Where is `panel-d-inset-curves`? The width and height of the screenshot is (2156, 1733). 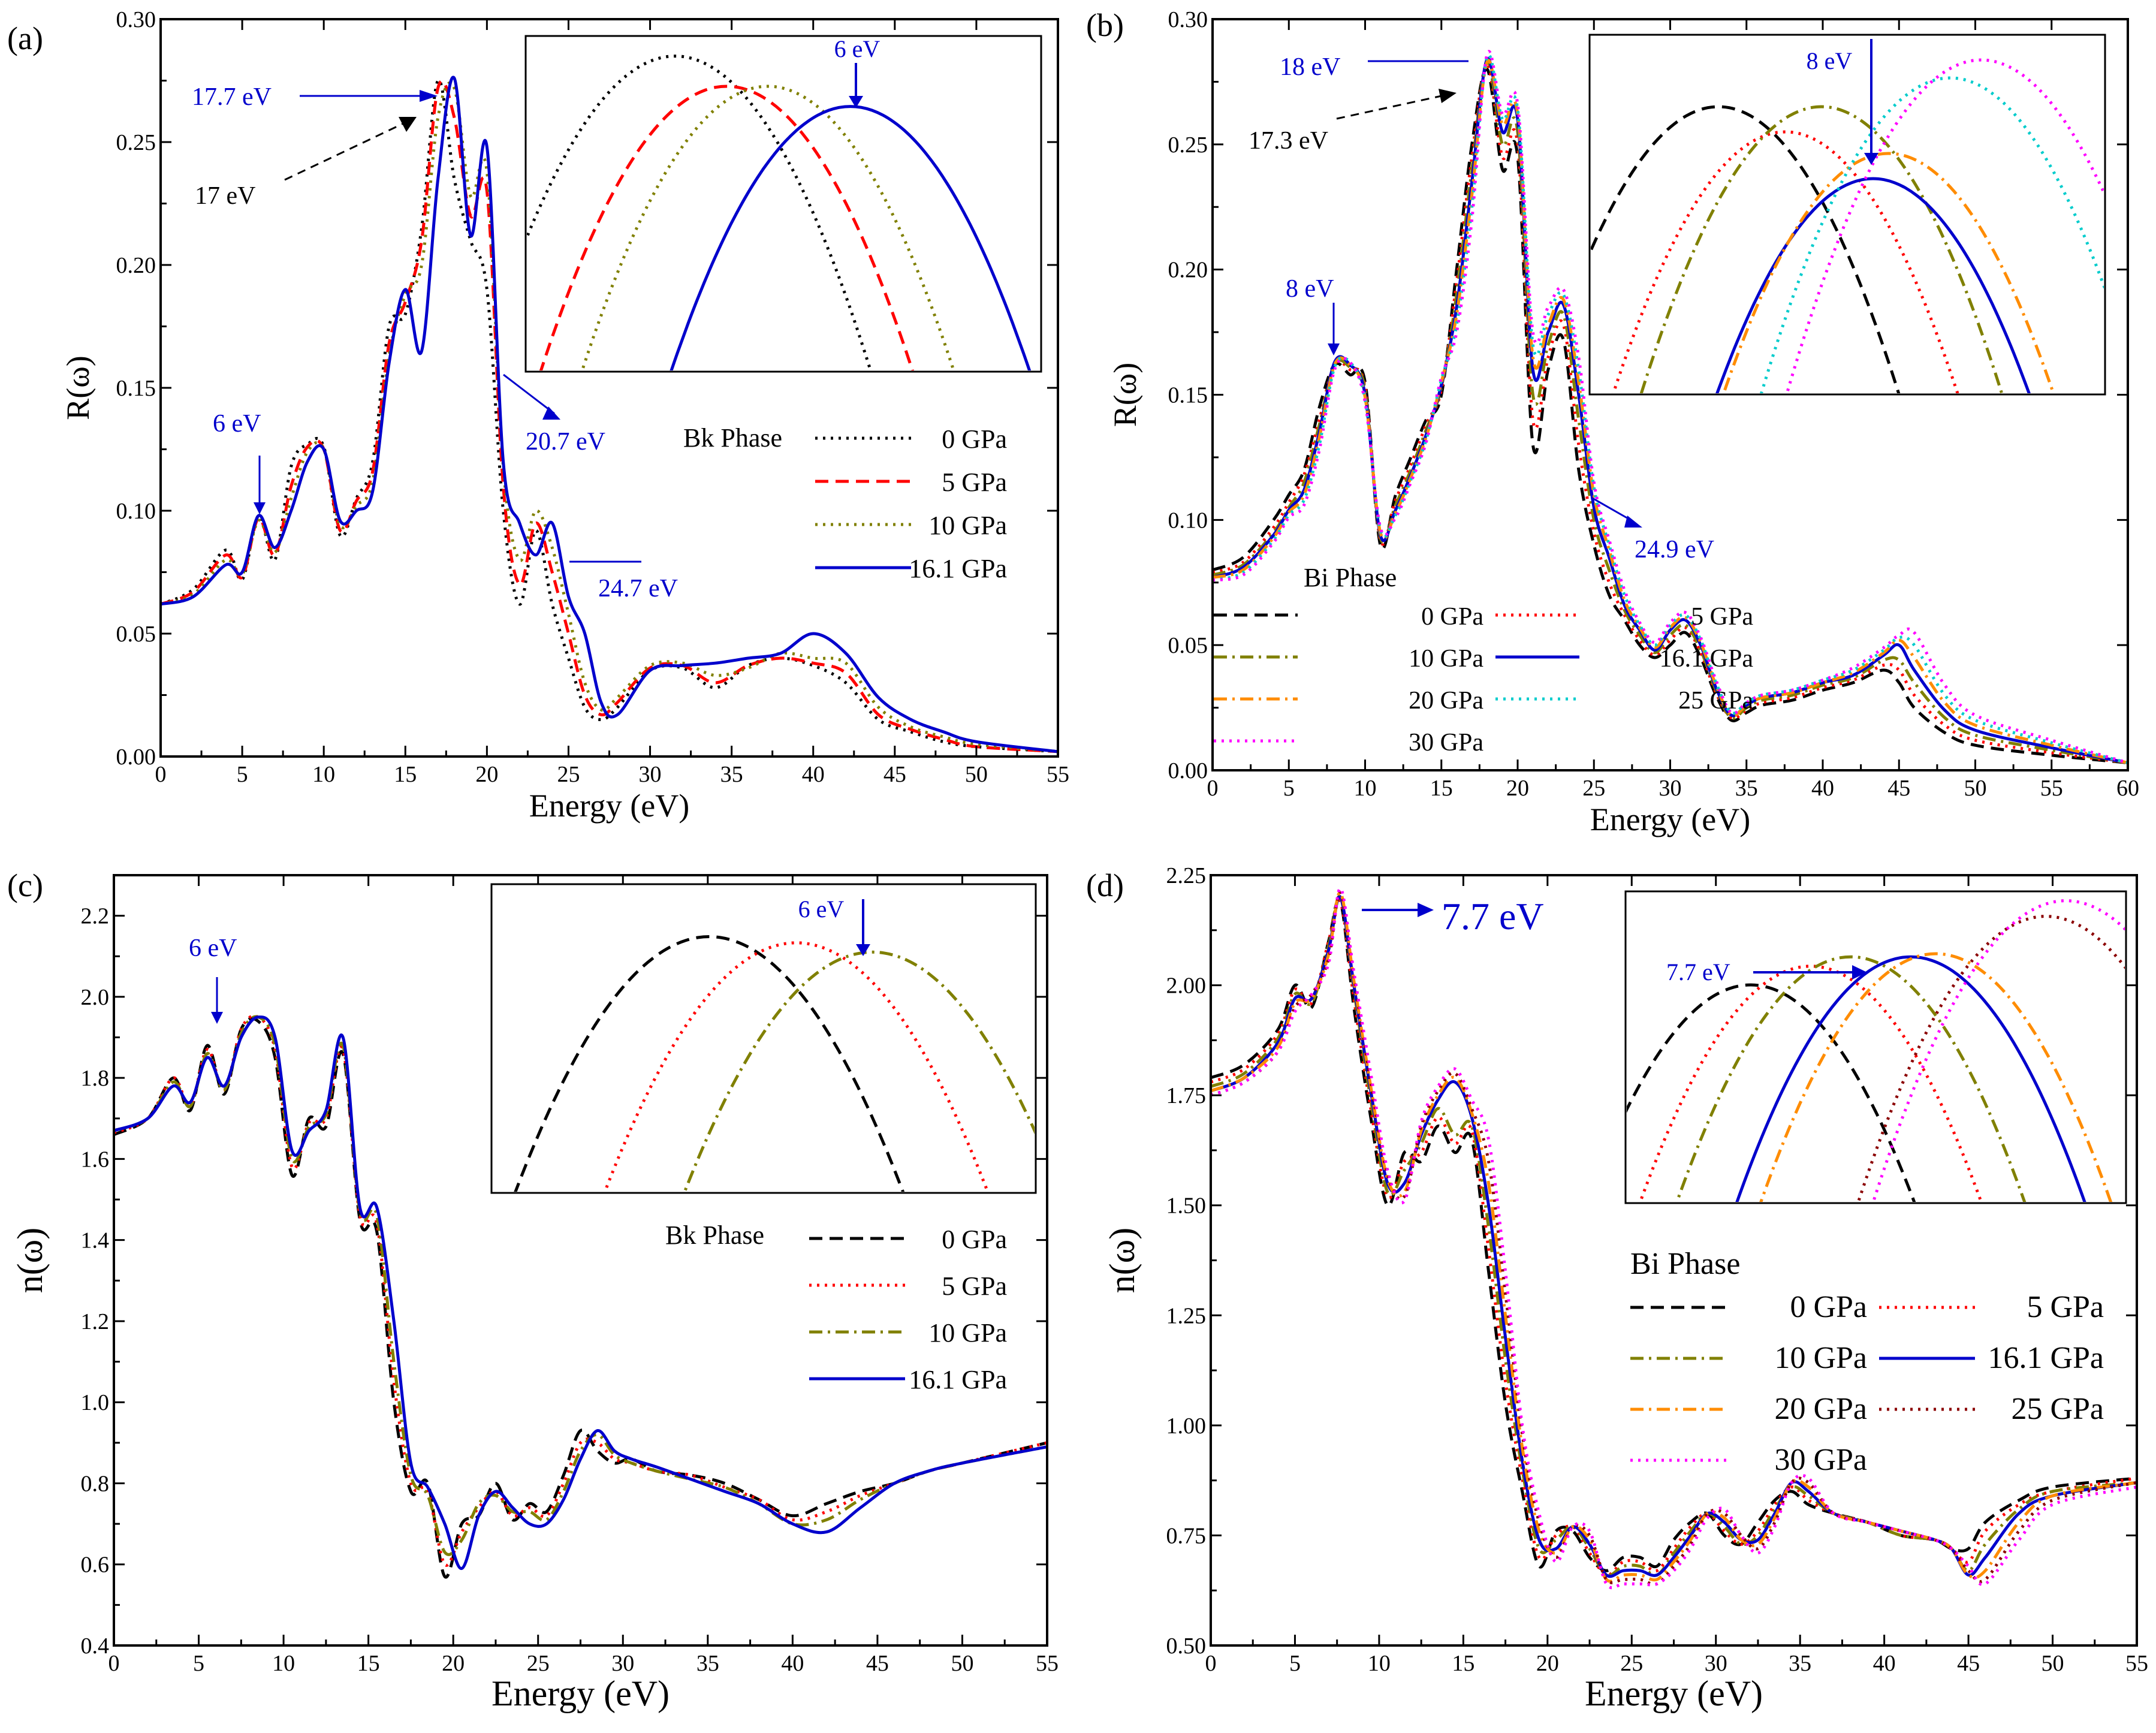
panel-d-inset-curves is located at coordinates (1876, 1050).